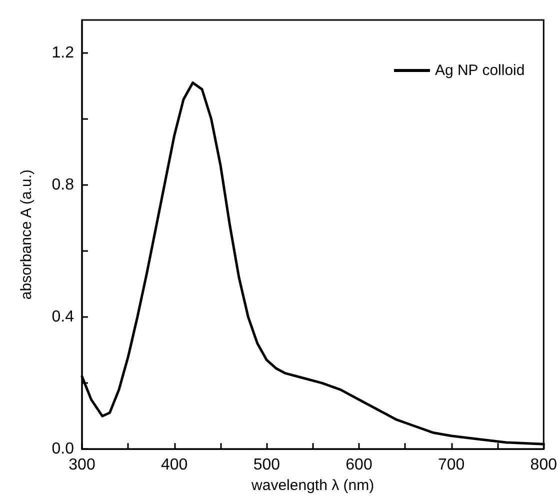  Describe the element at coordinates (359, 465) in the screenshot. I see `x-tick-label: 600` at that location.